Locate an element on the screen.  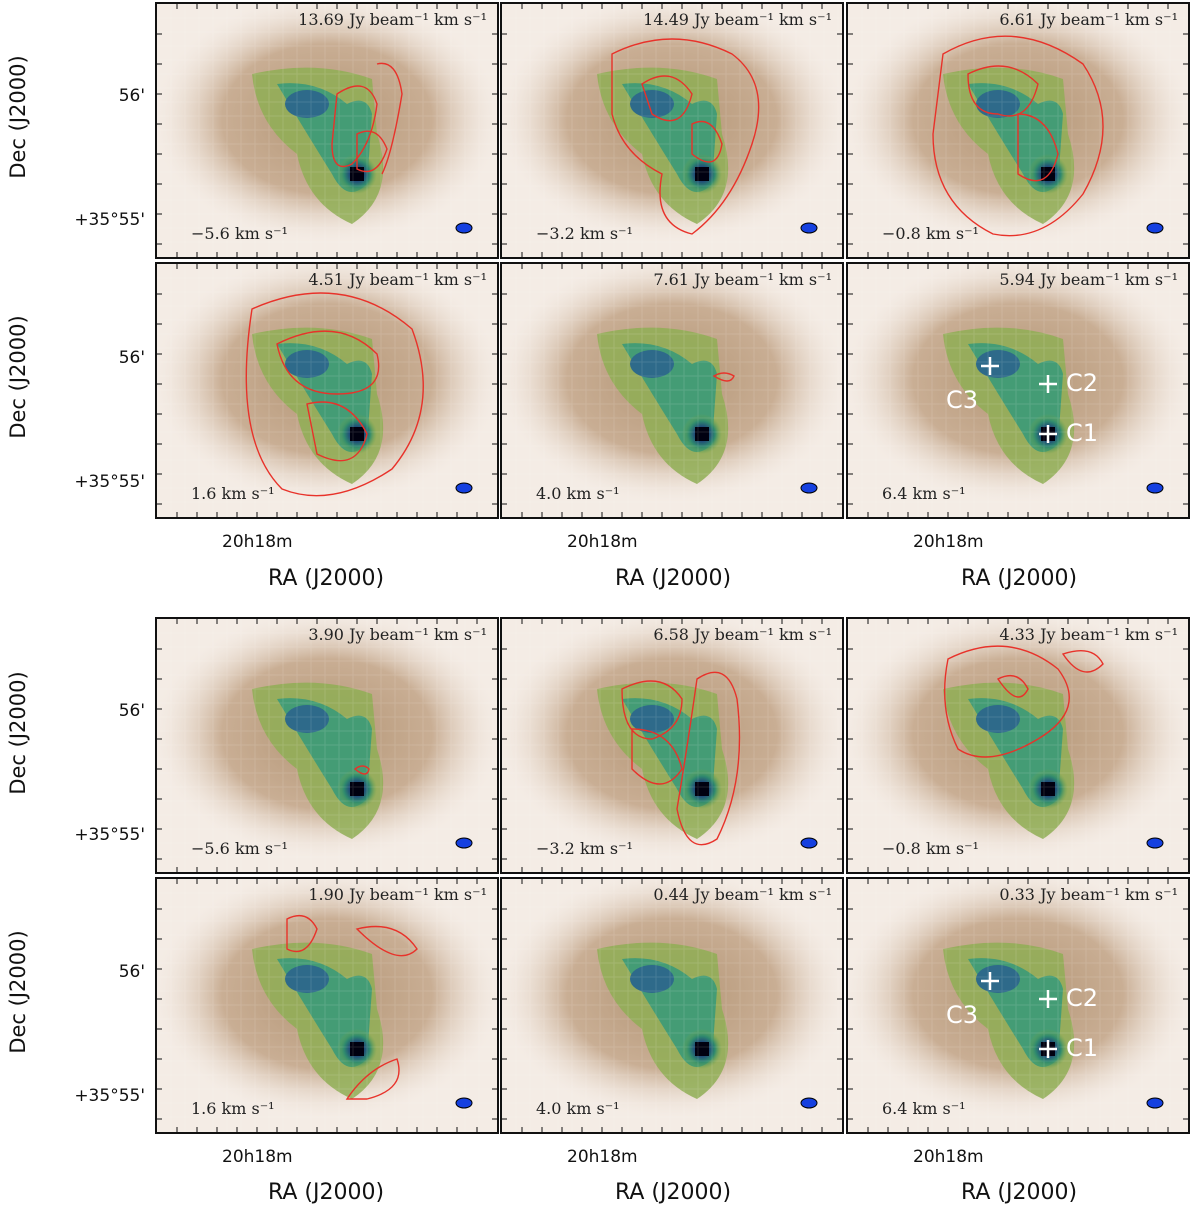
flux-label: 6.61 Jy beam⁻¹ km s⁻¹ is located at coordinates (1088, 19).